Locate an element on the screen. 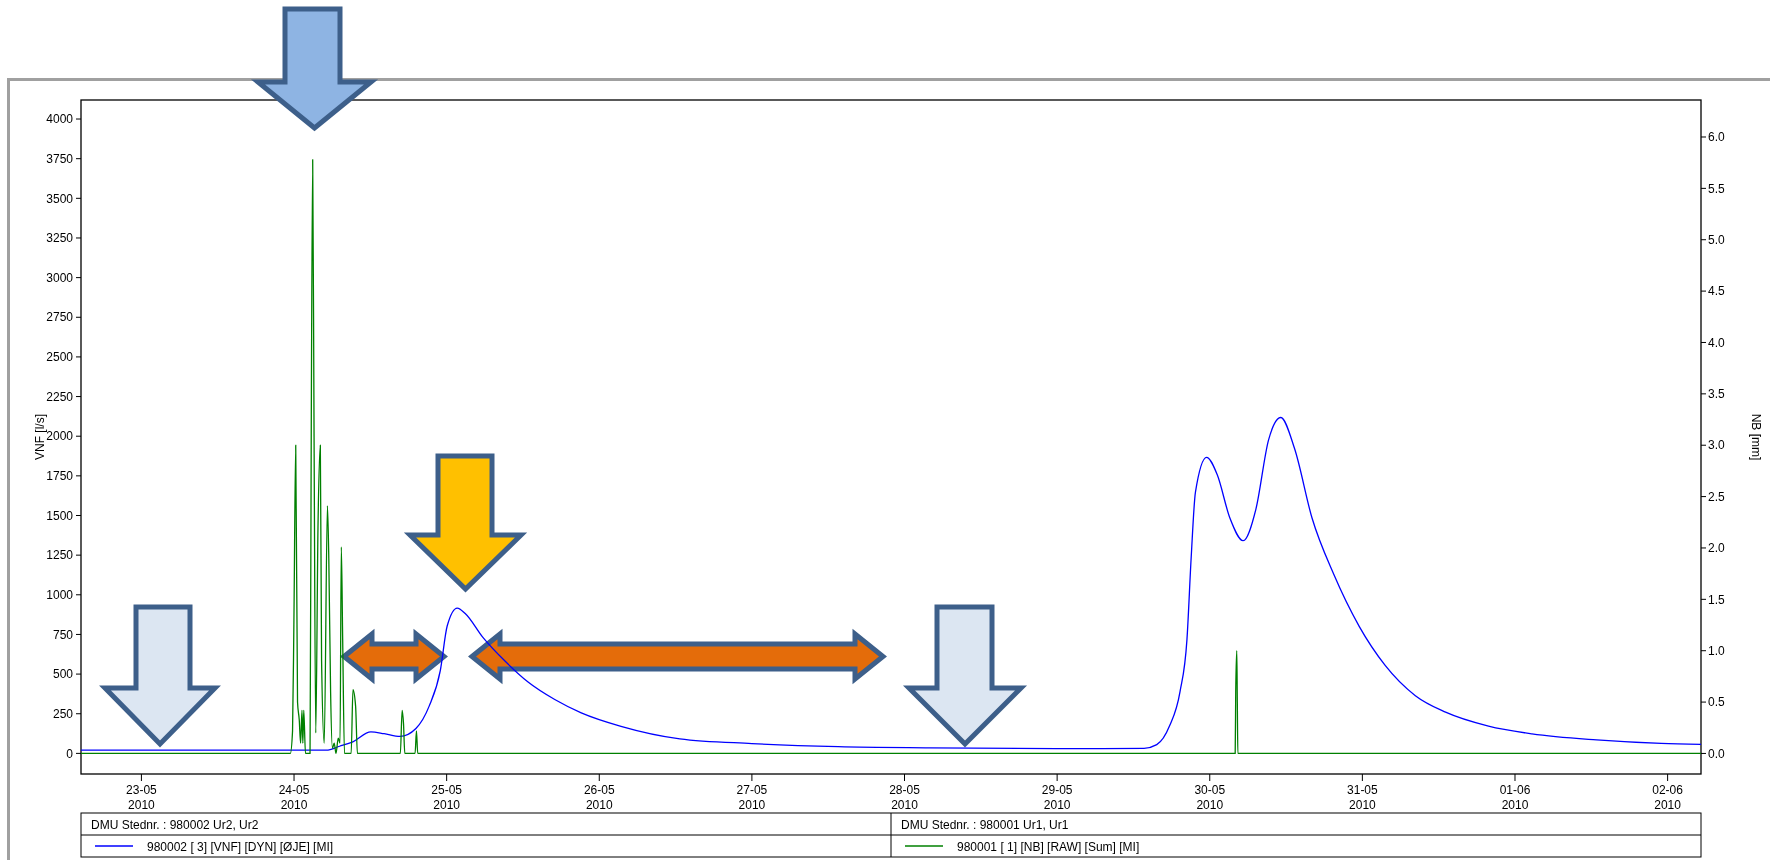  y-tick-label: 1250 is located at coordinates (60, 555).